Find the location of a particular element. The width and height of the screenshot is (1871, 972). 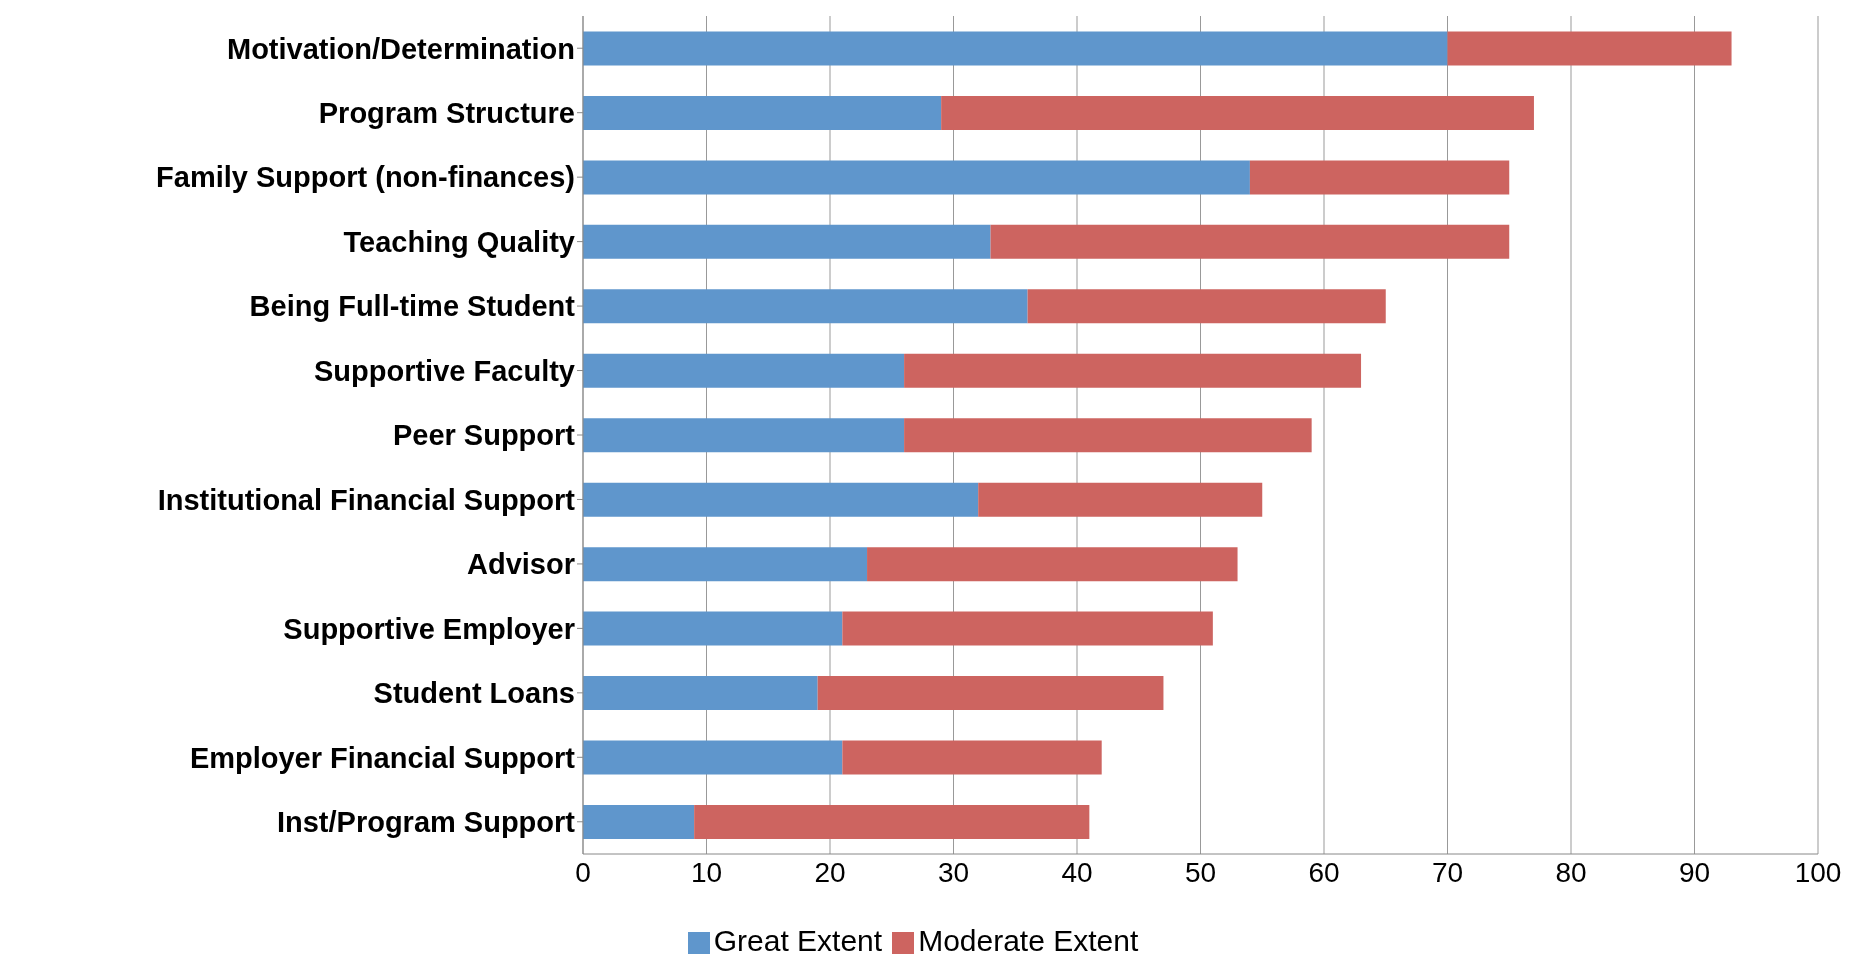

y-tick-label: Student Loans is located at coordinates (474, 693).